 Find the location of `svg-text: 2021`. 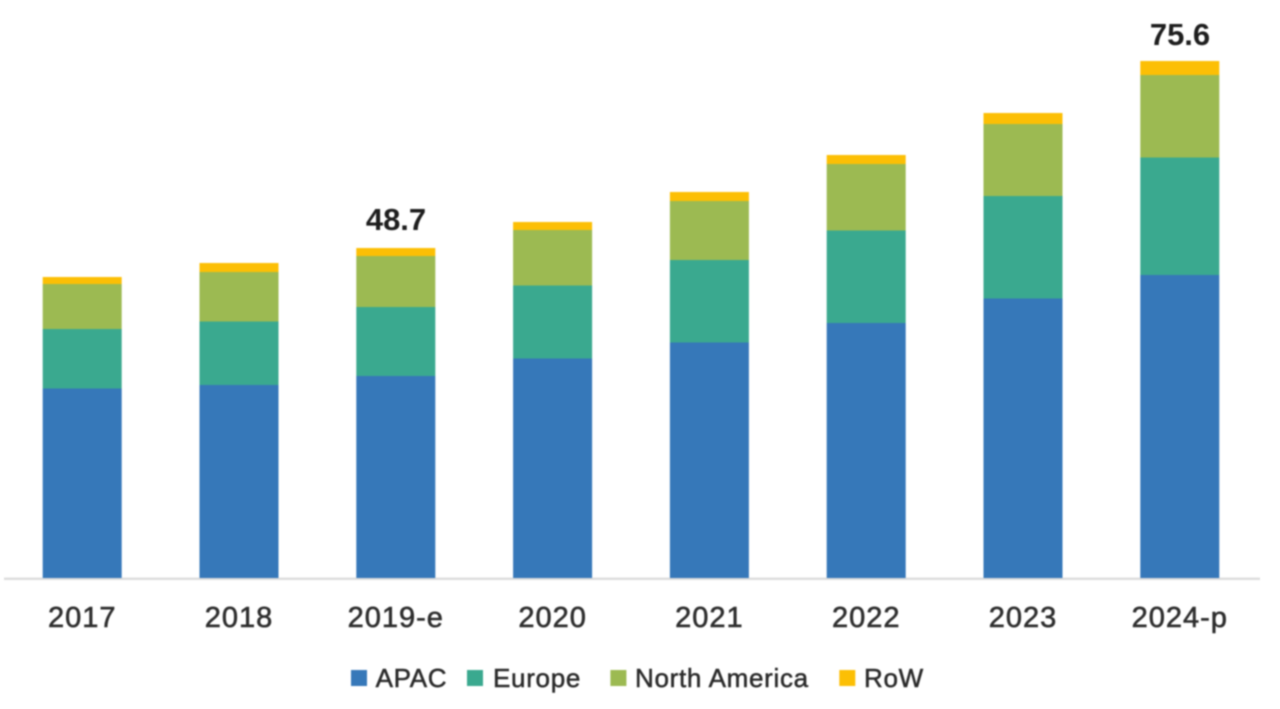

svg-text: 2021 is located at coordinates (709, 618).